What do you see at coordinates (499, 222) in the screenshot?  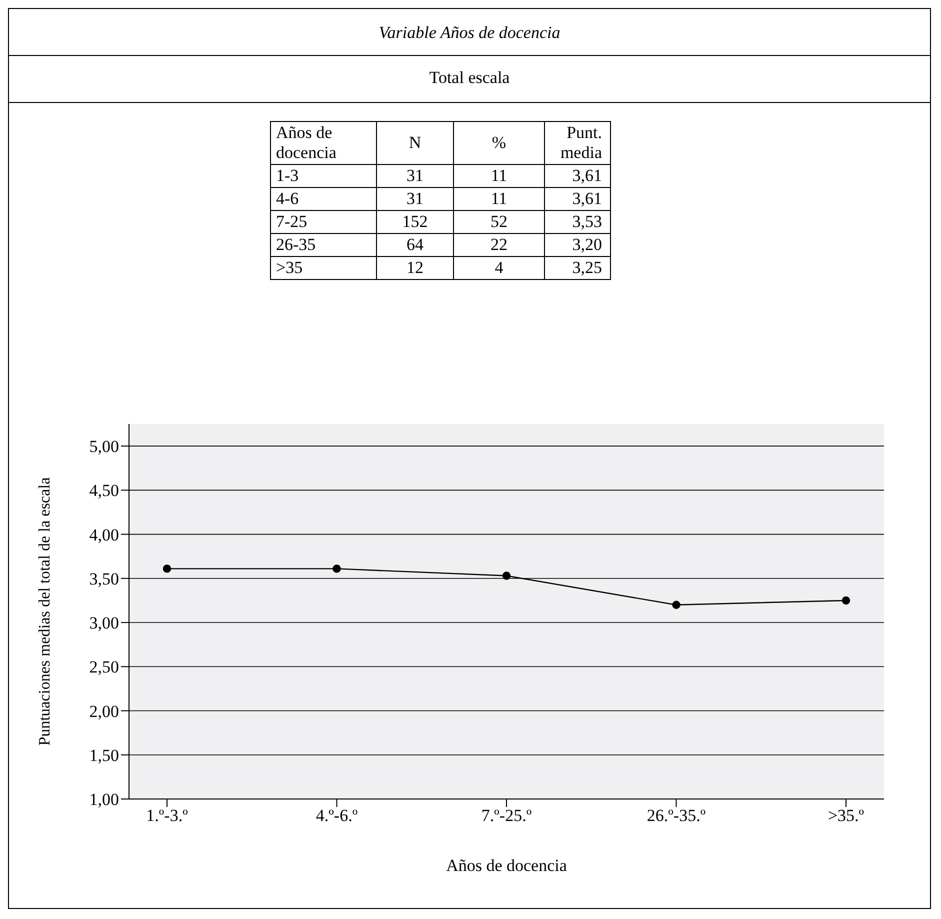 I see `text: 52` at bounding box center [499, 222].